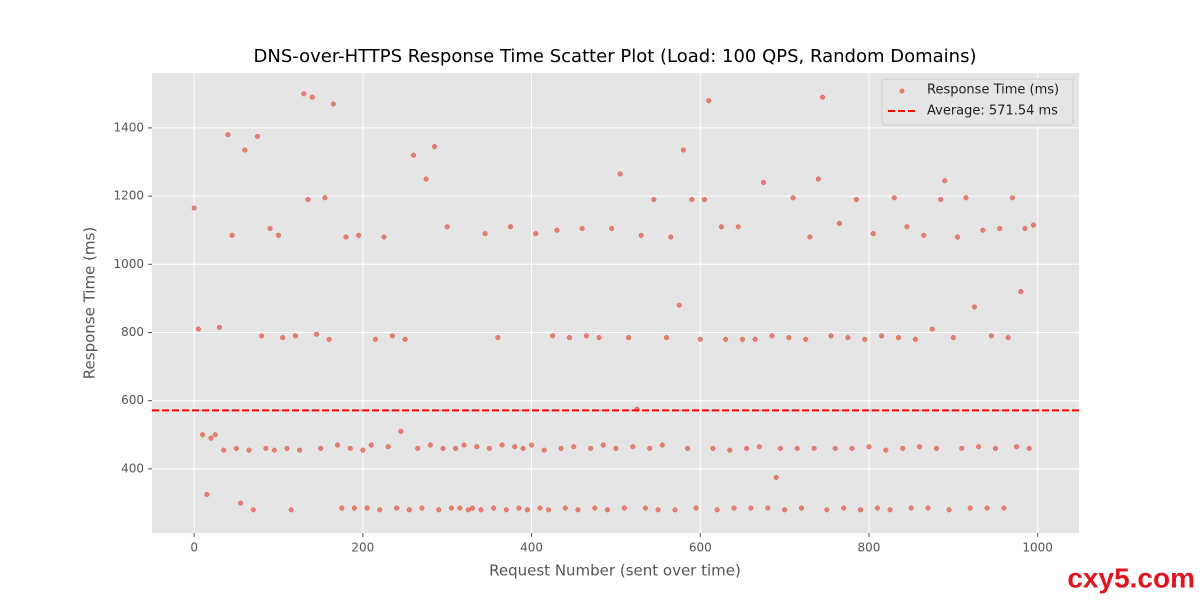 Image resolution: width=1200 pixels, height=604 pixels. I want to click on x-axis-label: Request Number (sent over time), so click(615, 571).